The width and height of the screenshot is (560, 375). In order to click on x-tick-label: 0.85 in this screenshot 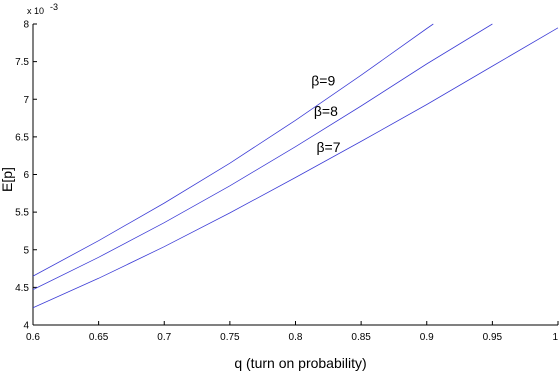, I will do `click(361, 337)`.